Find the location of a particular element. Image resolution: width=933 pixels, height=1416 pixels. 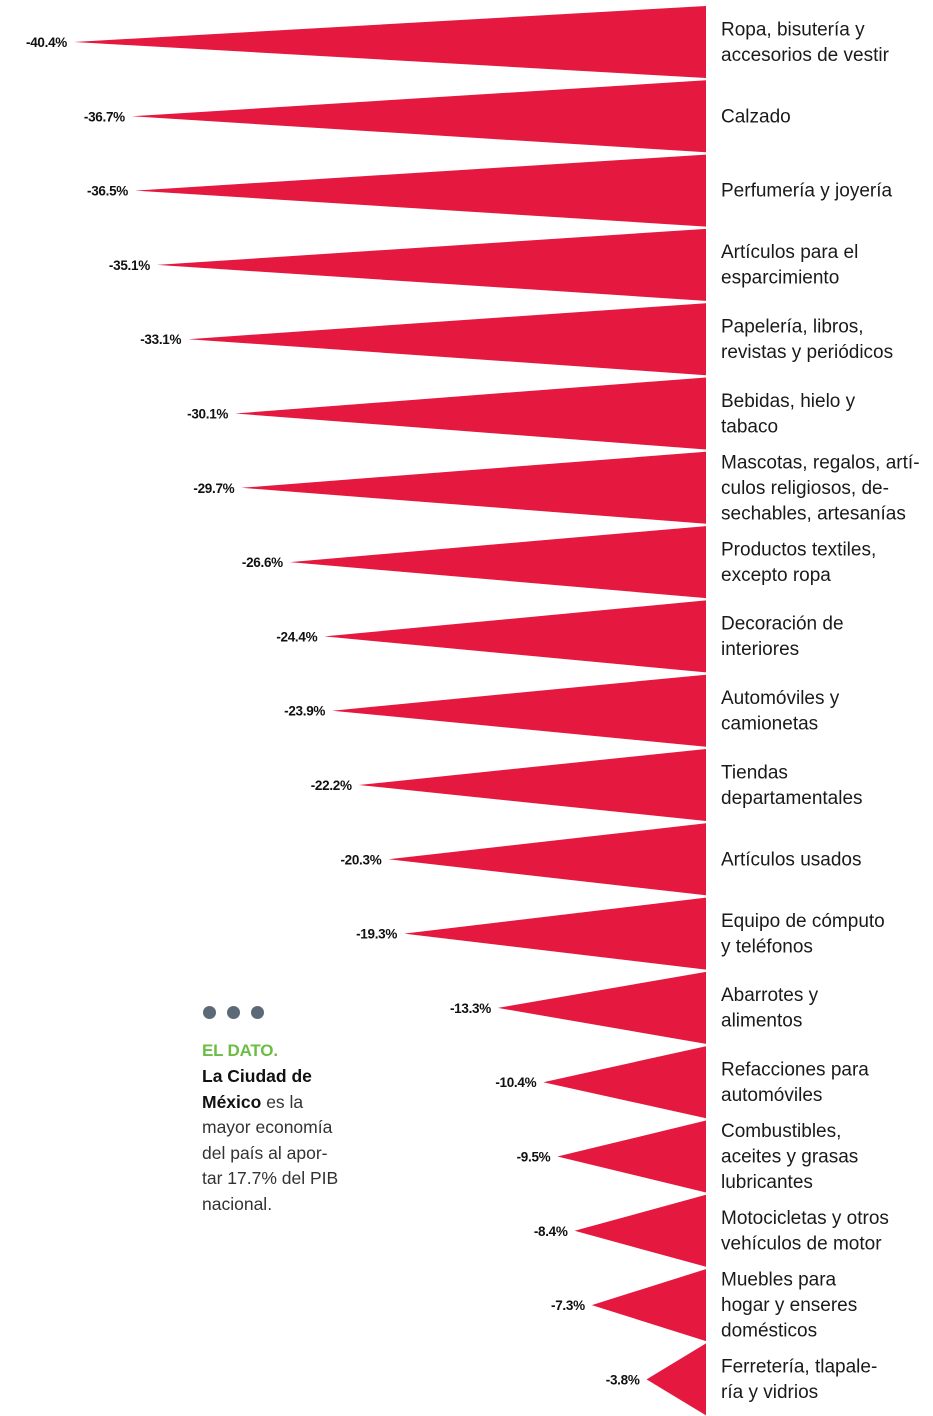

dato-line: mayor economía is located at coordinates (287, 1128).